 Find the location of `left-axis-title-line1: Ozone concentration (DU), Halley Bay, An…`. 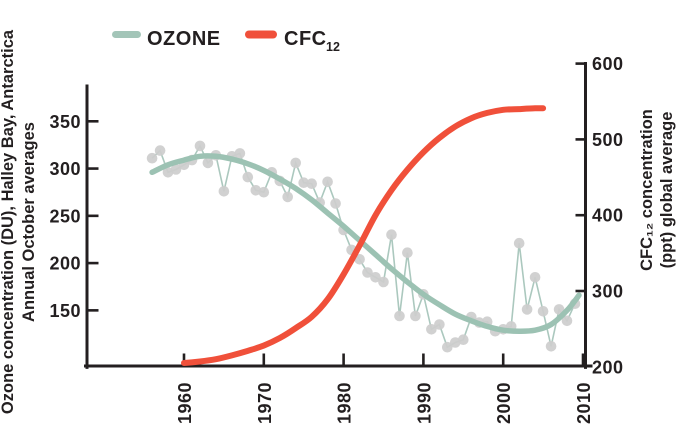

left-axis-title-line1: Ozone concentration (DU), Halley Bay, An… is located at coordinates (8, 221).